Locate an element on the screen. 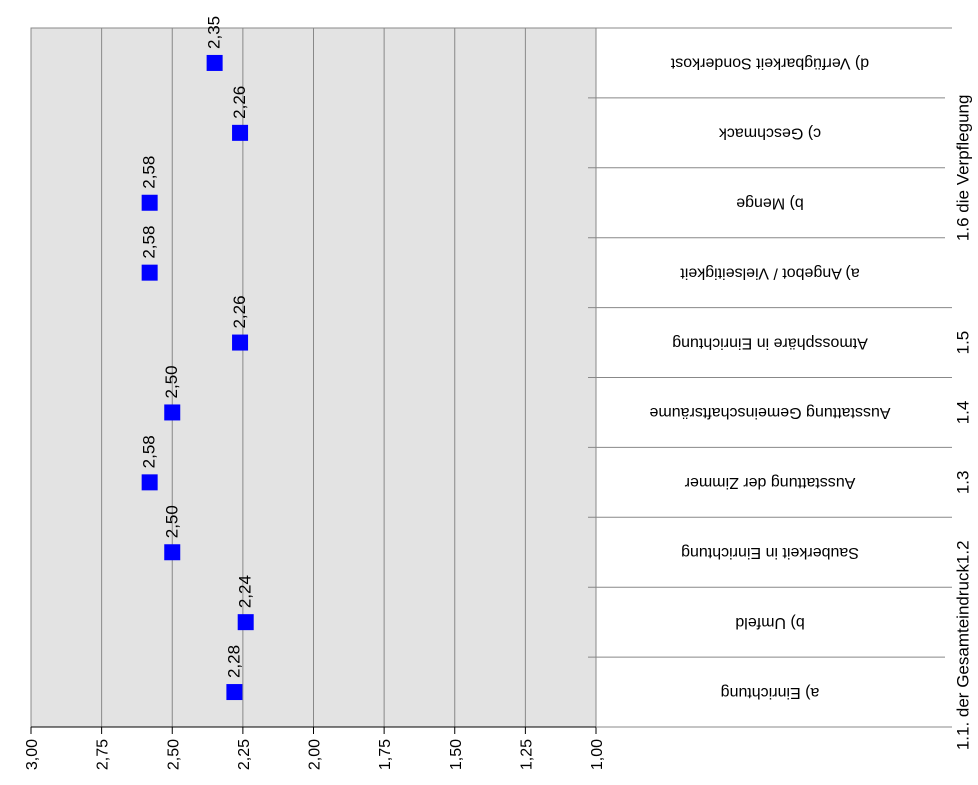 This screenshot has width=978, height=785. value-axis: 1,00 1,25 1,50 1,75 2,00 2,25 2,50 2,75 3,00 is located at coordinates (315, 748).